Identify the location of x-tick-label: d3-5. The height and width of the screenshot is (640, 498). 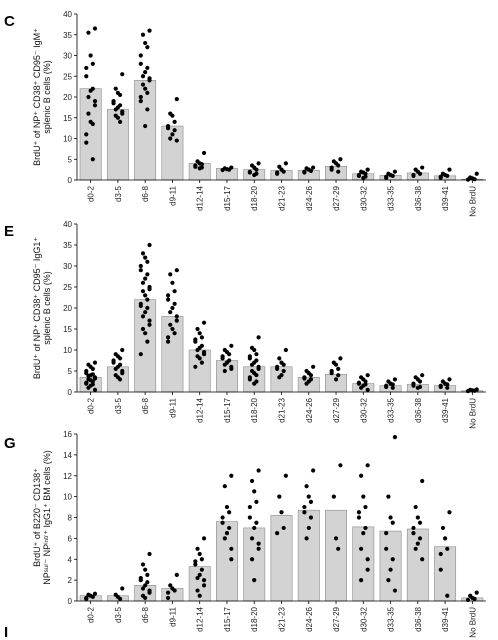
(118, 193).